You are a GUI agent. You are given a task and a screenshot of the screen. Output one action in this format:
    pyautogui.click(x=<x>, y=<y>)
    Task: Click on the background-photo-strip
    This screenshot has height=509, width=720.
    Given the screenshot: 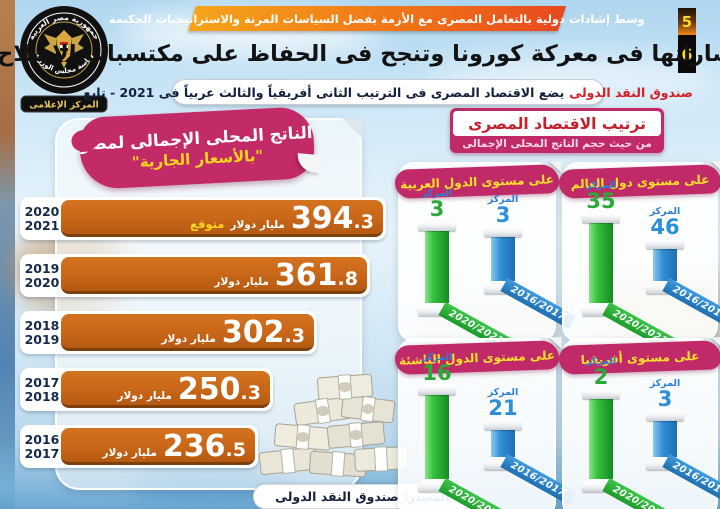 What is the action you would take?
    pyautogui.click(x=7, y=254)
    